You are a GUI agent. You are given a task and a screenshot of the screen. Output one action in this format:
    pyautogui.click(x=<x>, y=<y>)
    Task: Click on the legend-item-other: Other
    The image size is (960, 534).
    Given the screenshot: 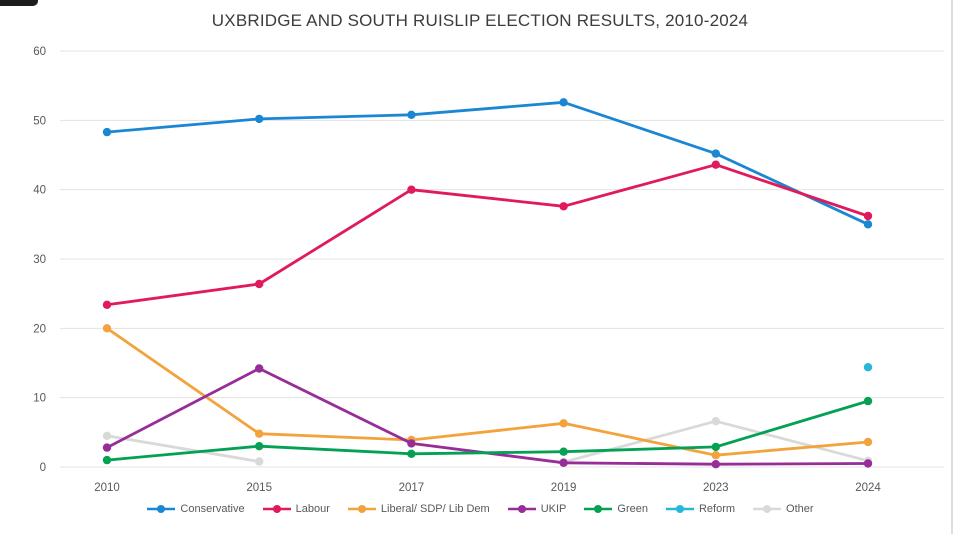 What is the action you would take?
    pyautogui.click(x=783, y=509)
    